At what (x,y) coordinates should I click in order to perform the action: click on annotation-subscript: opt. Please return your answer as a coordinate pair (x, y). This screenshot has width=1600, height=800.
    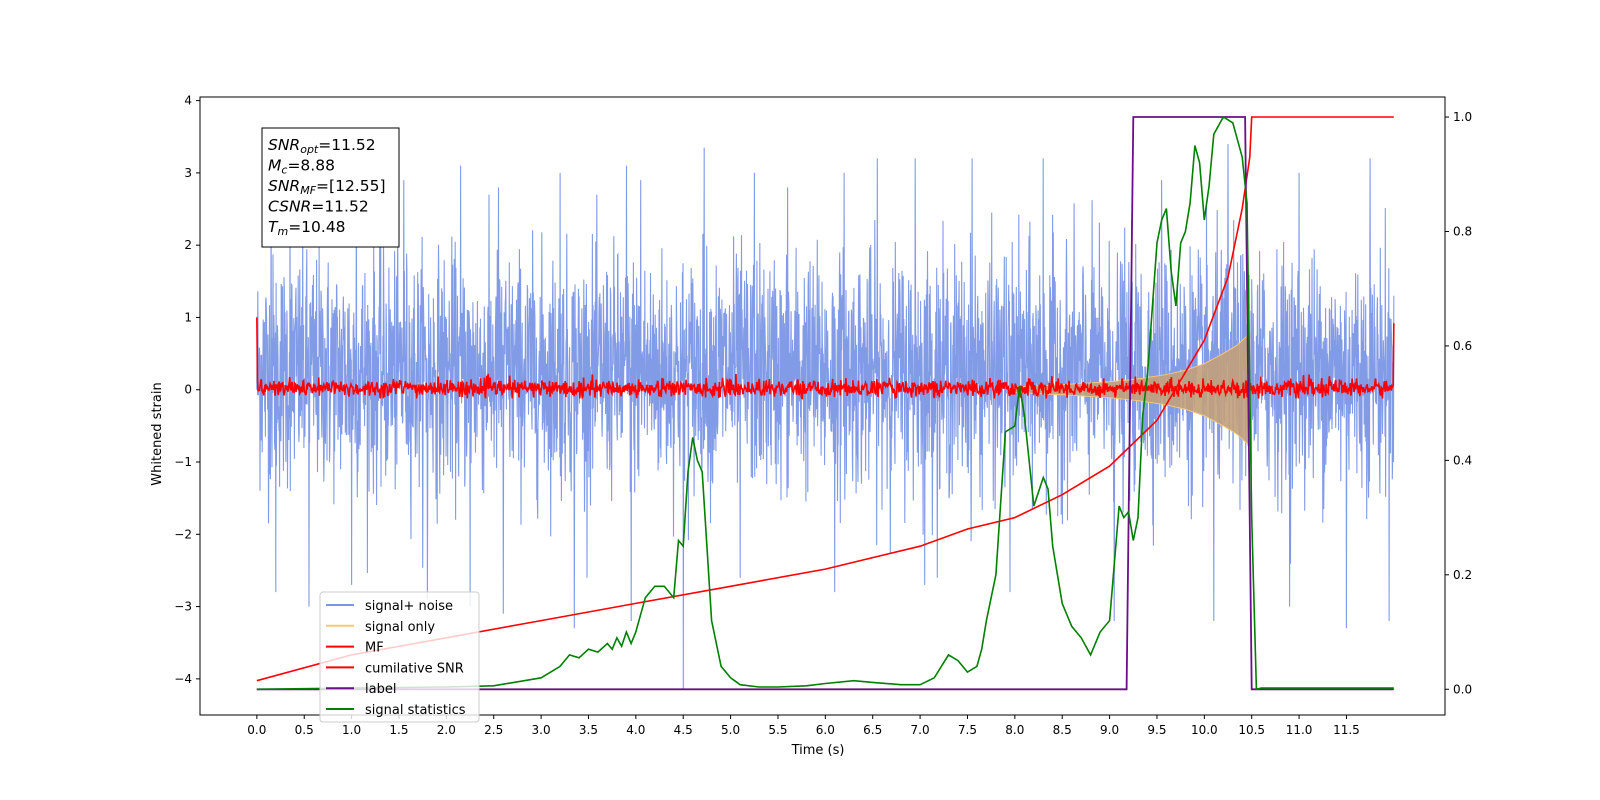
    Looking at the image, I should click on (309, 149).